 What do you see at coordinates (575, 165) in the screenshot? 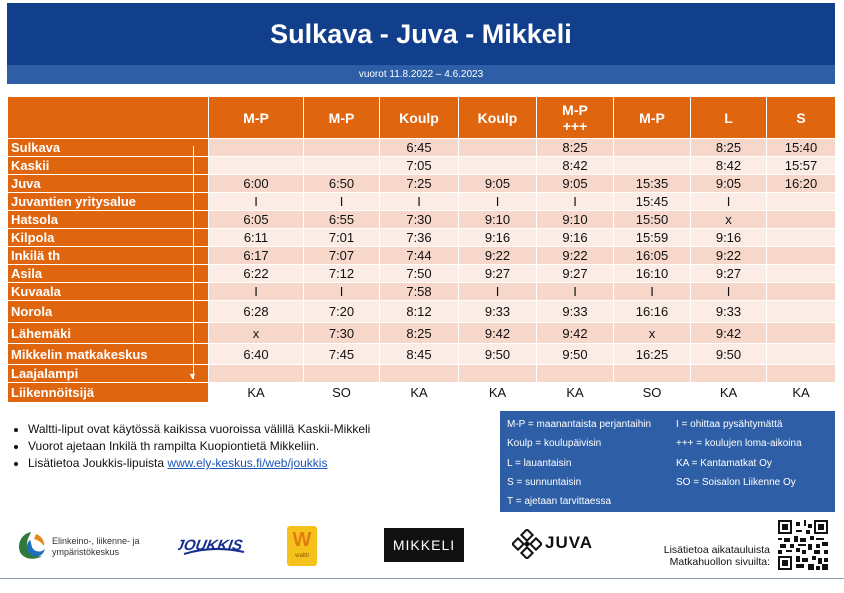
I see `departure-time: 8:42` at bounding box center [575, 165].